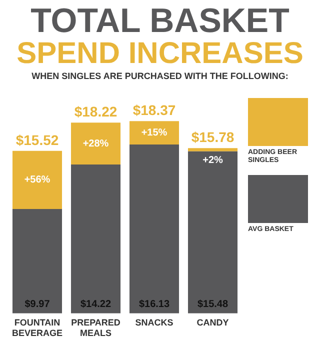  I want to click on annotation: +56%, so click(37, 180).